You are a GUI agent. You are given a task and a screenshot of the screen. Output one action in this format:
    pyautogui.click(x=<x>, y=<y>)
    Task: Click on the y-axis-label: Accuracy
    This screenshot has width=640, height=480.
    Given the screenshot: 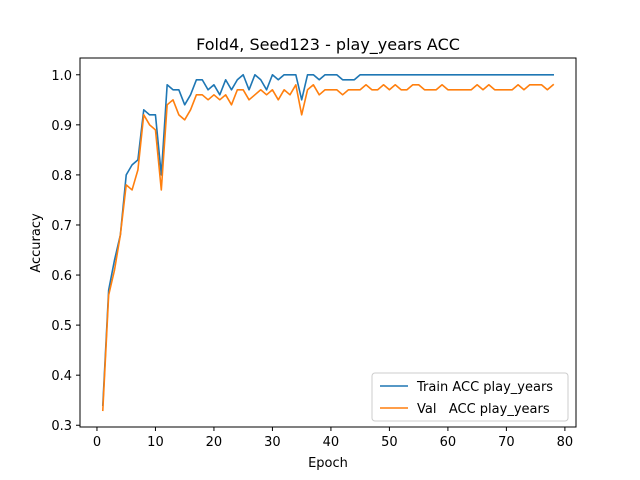 What is the action you would take?
    pyautogui.click(x=36, y=243)
    